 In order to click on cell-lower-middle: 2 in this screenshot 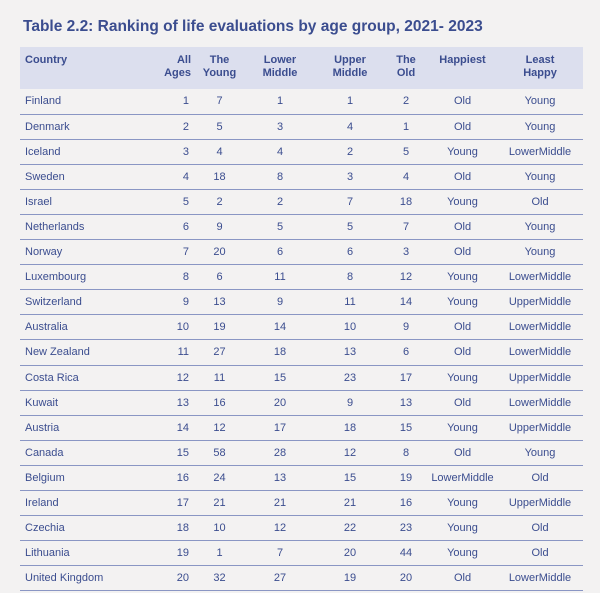, I will do `click(280, 201)`.